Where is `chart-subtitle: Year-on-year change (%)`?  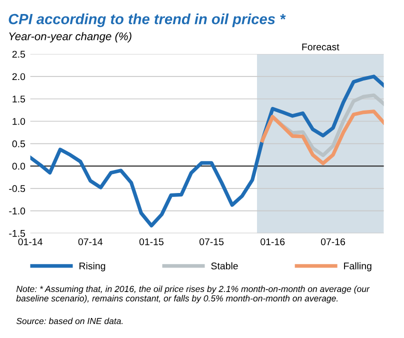 chart-subtitle: Year-on-year change (%) is located at coordinates (70, 37).